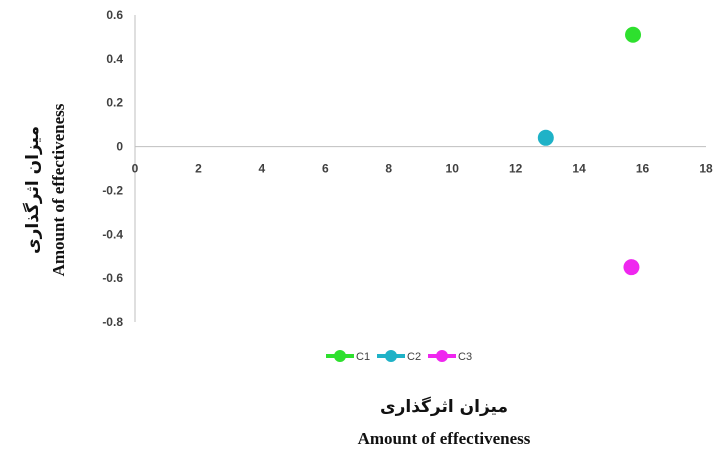  Describe the element at coordinates (119, 147) in the screenshot. I see `y-tick-label: 0` at that location.